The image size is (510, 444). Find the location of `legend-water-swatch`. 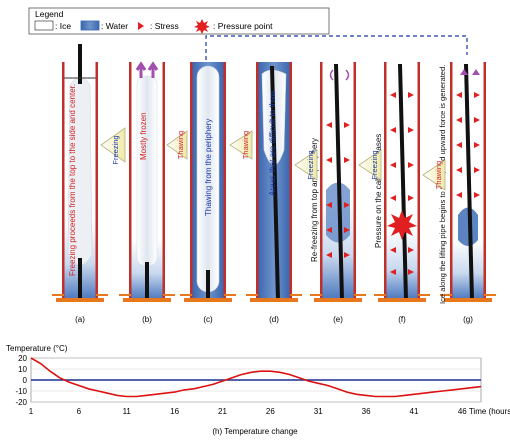

legend-water-swatch is located at coordinates (90, 25).